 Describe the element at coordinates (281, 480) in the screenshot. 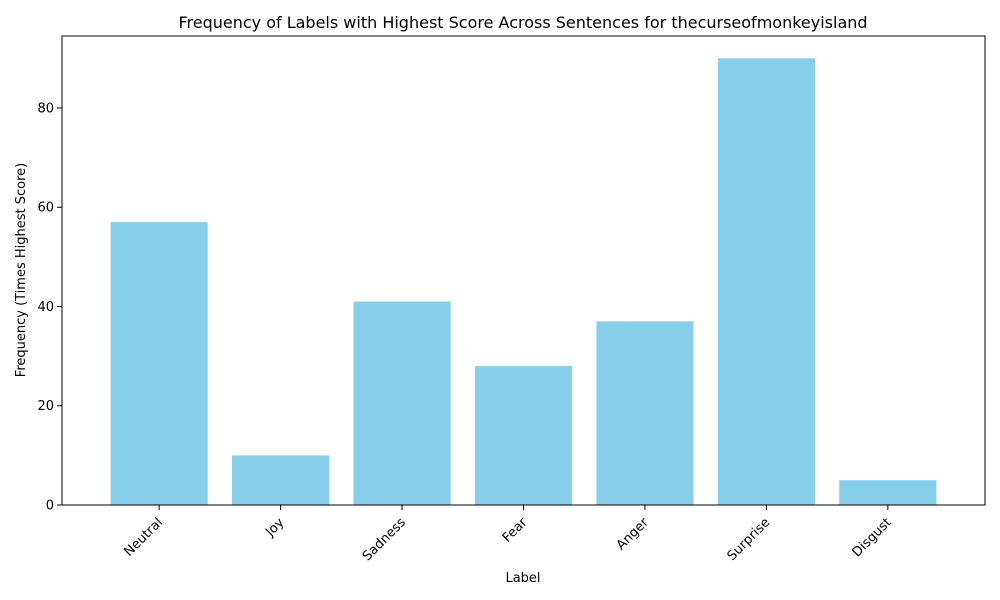

I see `bar-joy` at that location.